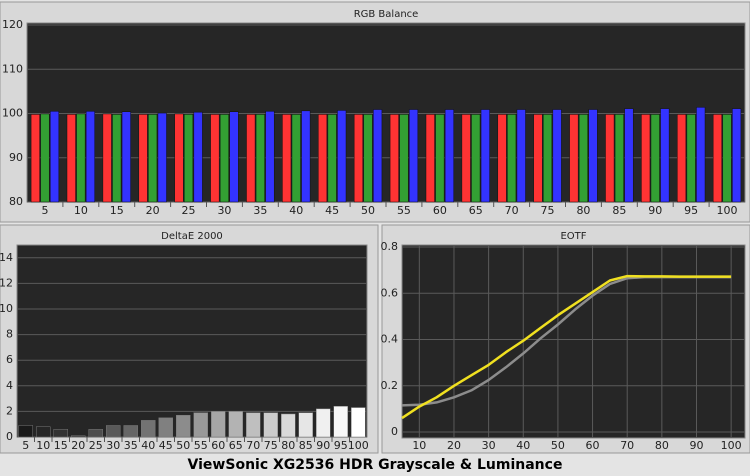 This screenshot has width=750, height=476. I want to click on y-tick-label: 120, so click(12, 24).